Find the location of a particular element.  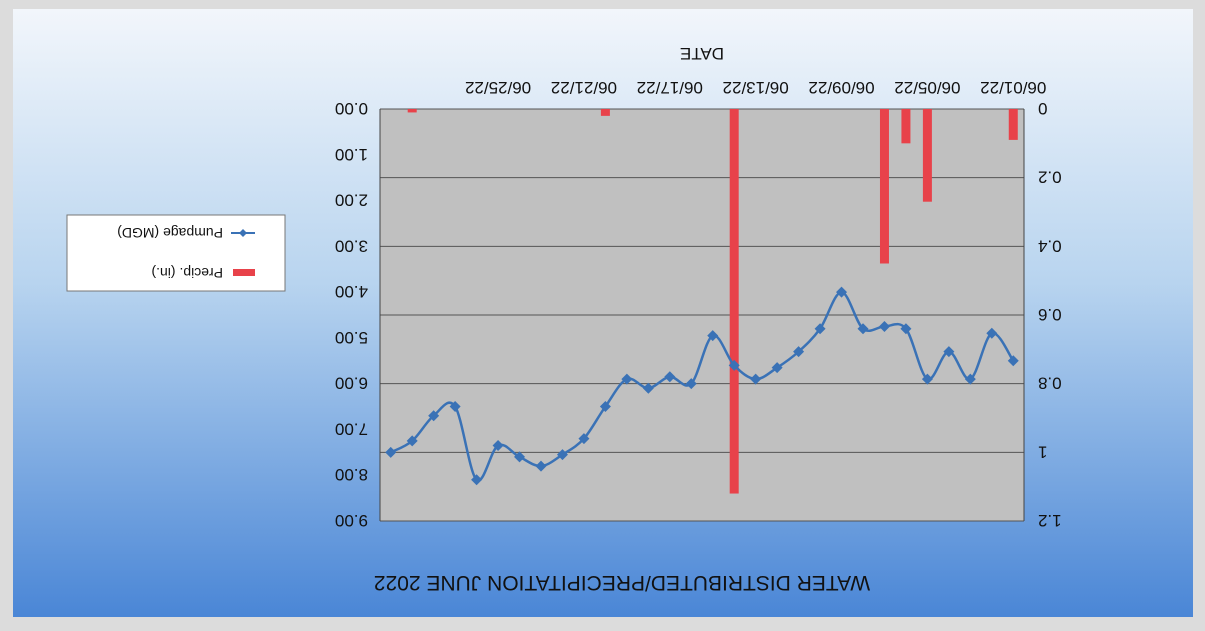

left-tick-label-1: 0.2 is located at coordinates (1050, 177).